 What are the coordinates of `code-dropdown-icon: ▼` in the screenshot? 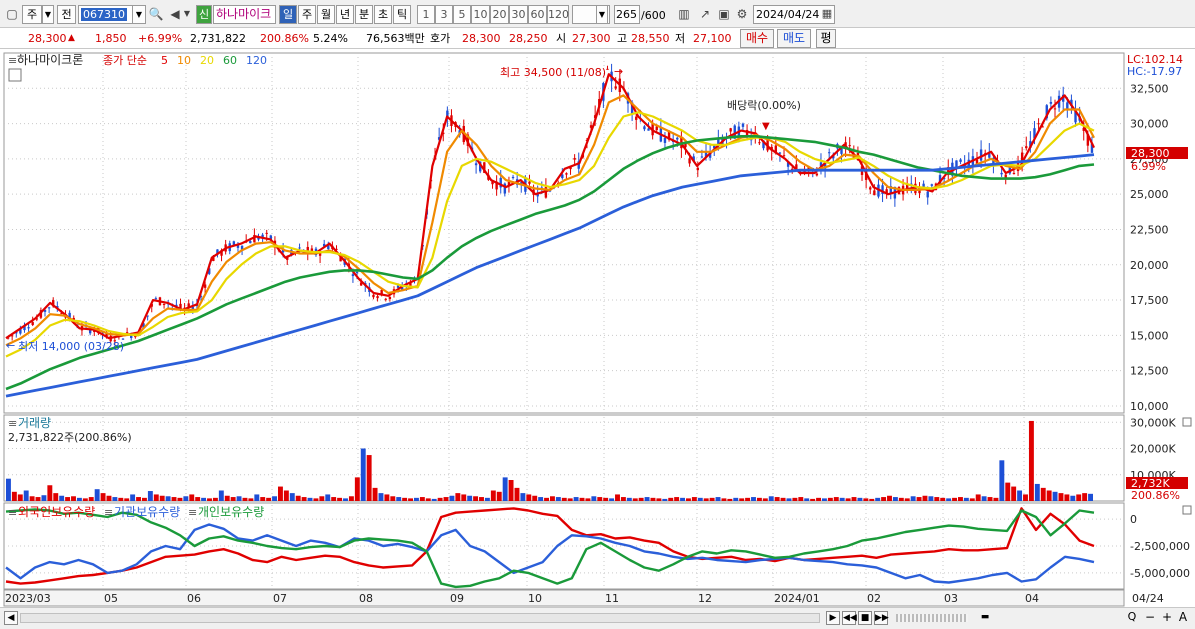 It's located at (139, 14).